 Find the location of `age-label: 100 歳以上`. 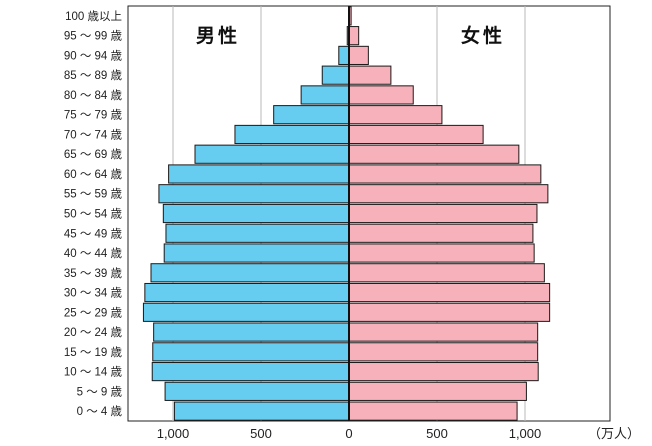

age-label: 100 歳以上 is located at coordinates (93, 16).